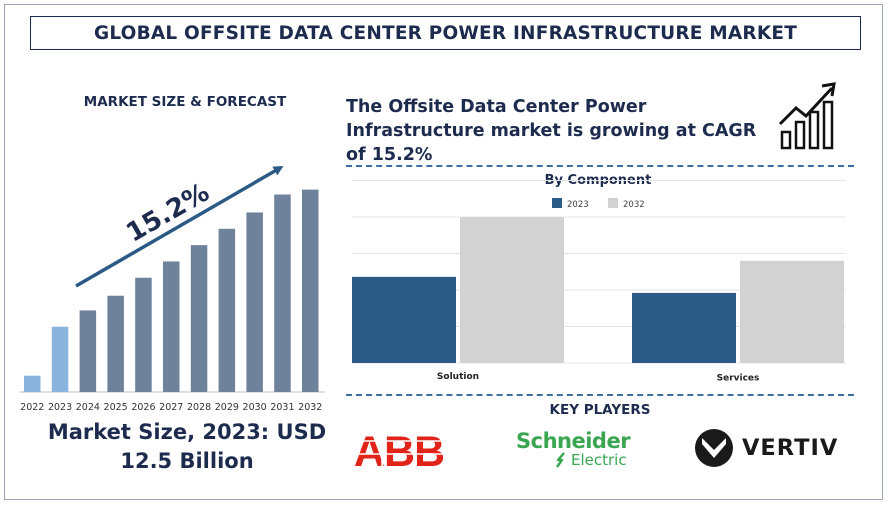 Image resolution: width=889 pixels, height=506 pixels. I want to click on category-label-services: Services, so click(738, 379).